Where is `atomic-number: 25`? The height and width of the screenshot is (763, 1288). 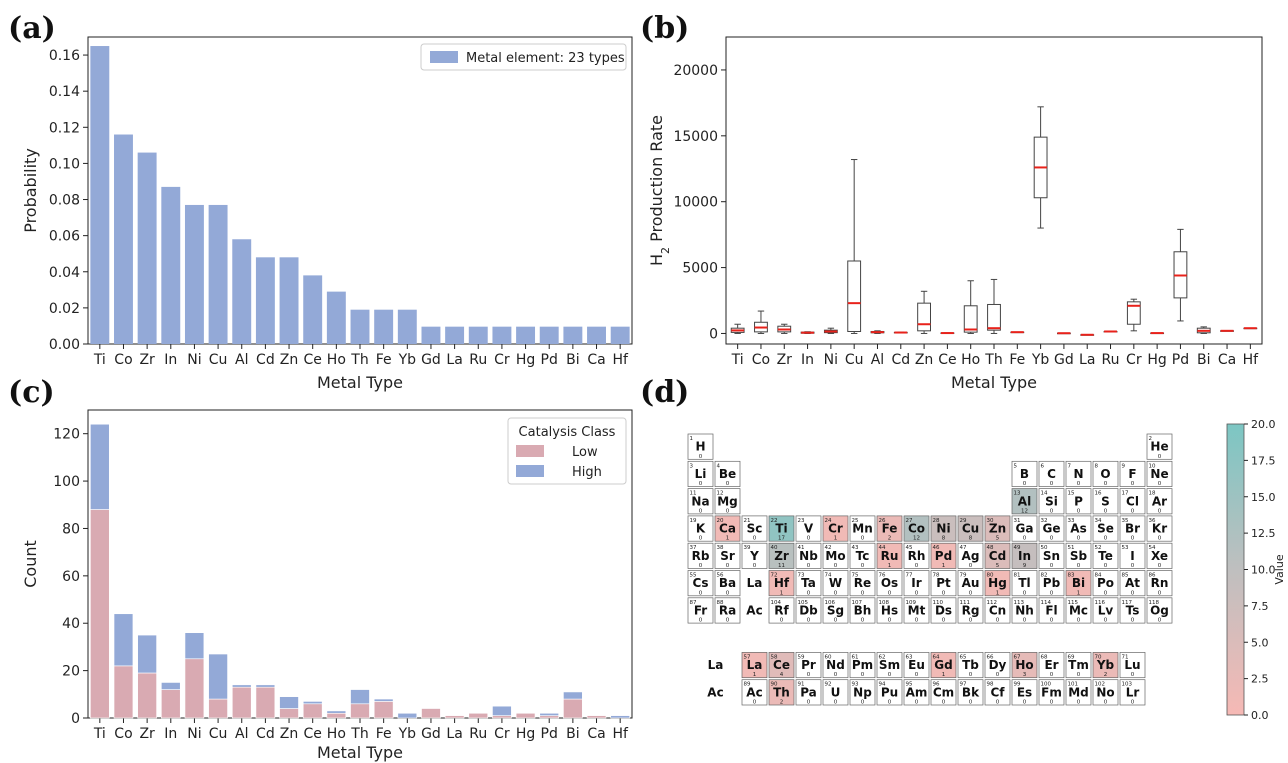
atomic-number: 25 is located at coordinates (855, 521).